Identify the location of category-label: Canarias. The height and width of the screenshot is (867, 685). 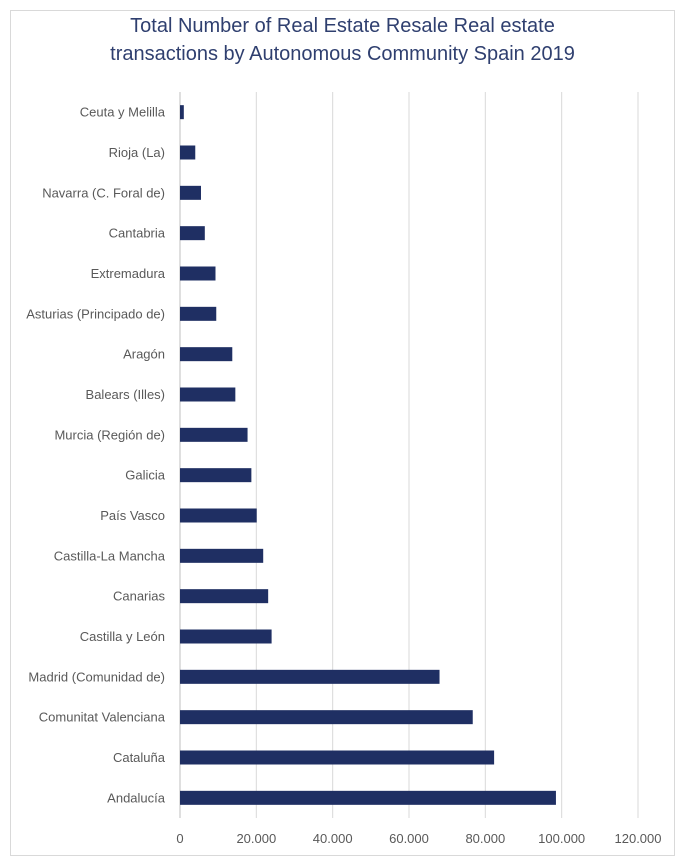
(139, 596).